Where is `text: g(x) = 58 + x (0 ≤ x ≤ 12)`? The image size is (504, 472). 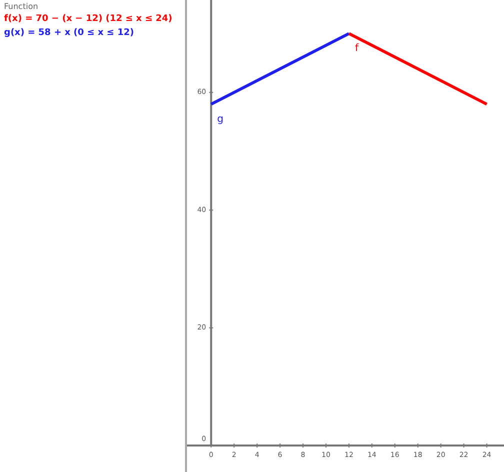
text: g(x) = 58 + x (0 ≤ x ≤ 12) is located at coordinates (69, 33).